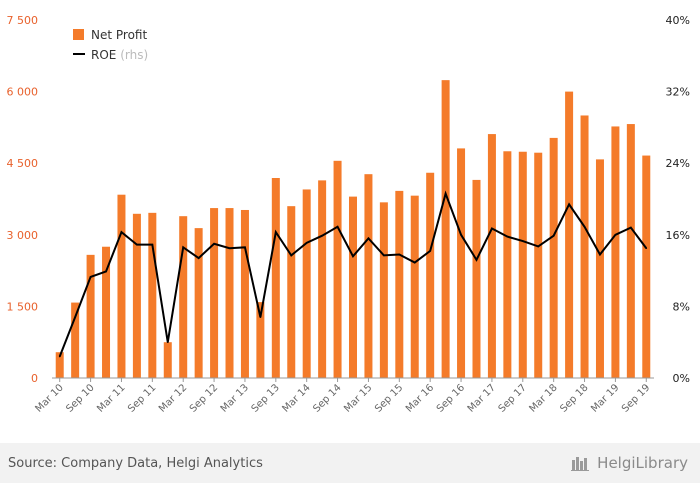  I want to click on x-tick-label: Sep 11, so click(142, 398).